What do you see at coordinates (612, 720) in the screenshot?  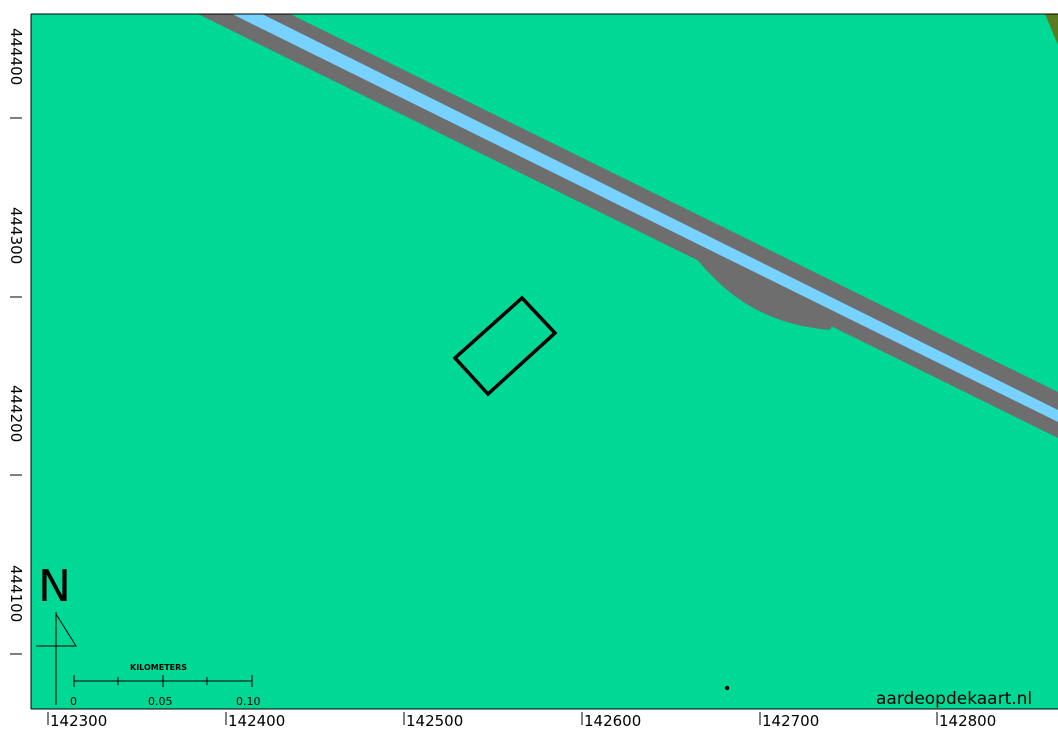 I see `x-tick-label: 142600` at bounding box center [612, 720].